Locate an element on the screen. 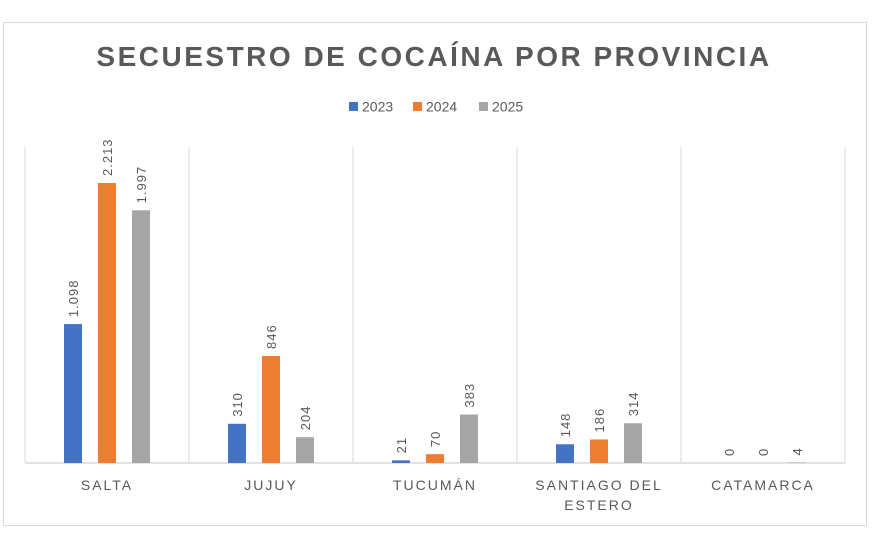  legend-label-2024: 2024 is located at coordinates (441, 107).